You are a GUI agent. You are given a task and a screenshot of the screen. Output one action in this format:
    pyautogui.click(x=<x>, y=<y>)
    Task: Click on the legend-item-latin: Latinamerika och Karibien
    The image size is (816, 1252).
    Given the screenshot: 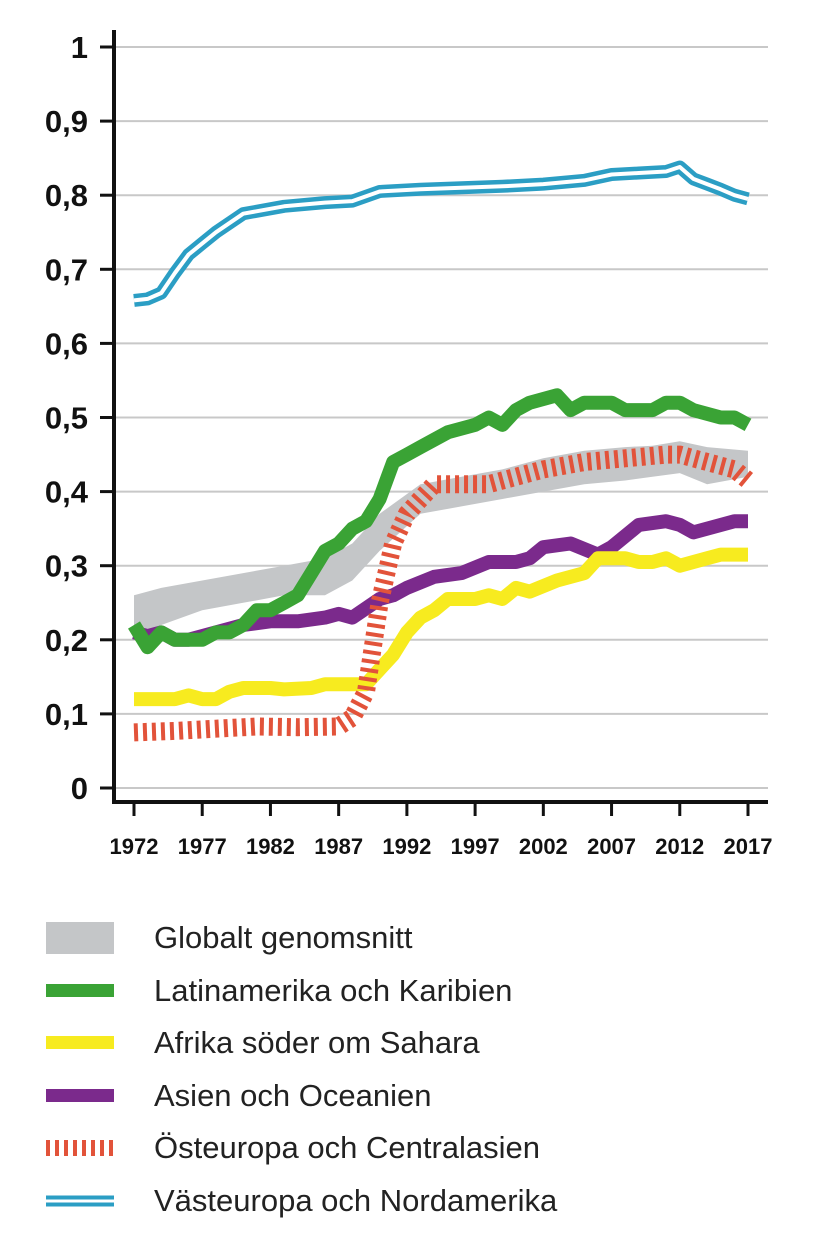 What is the action you would take?
    pyautogui.click(x=416, y=991)
    